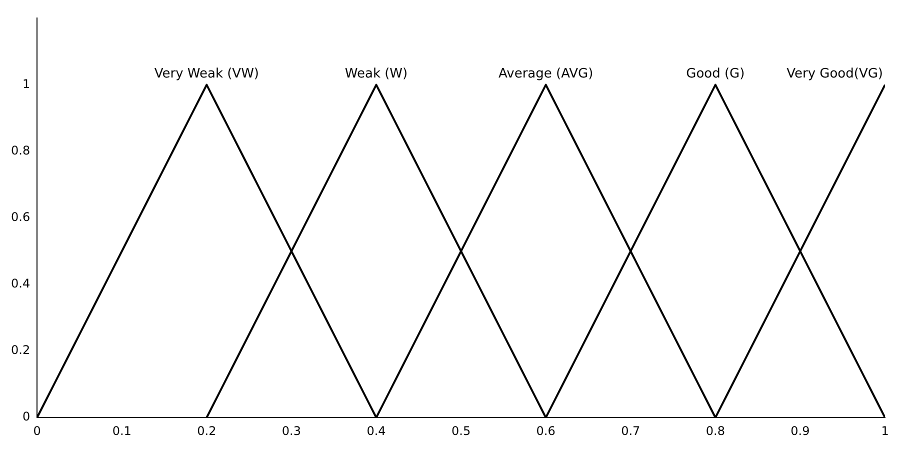 This screenshot has width=901, height=450. Describe the element at coordinates (461, 431) in the screenshot. I see `x-tick-label: 0.5` at that location.